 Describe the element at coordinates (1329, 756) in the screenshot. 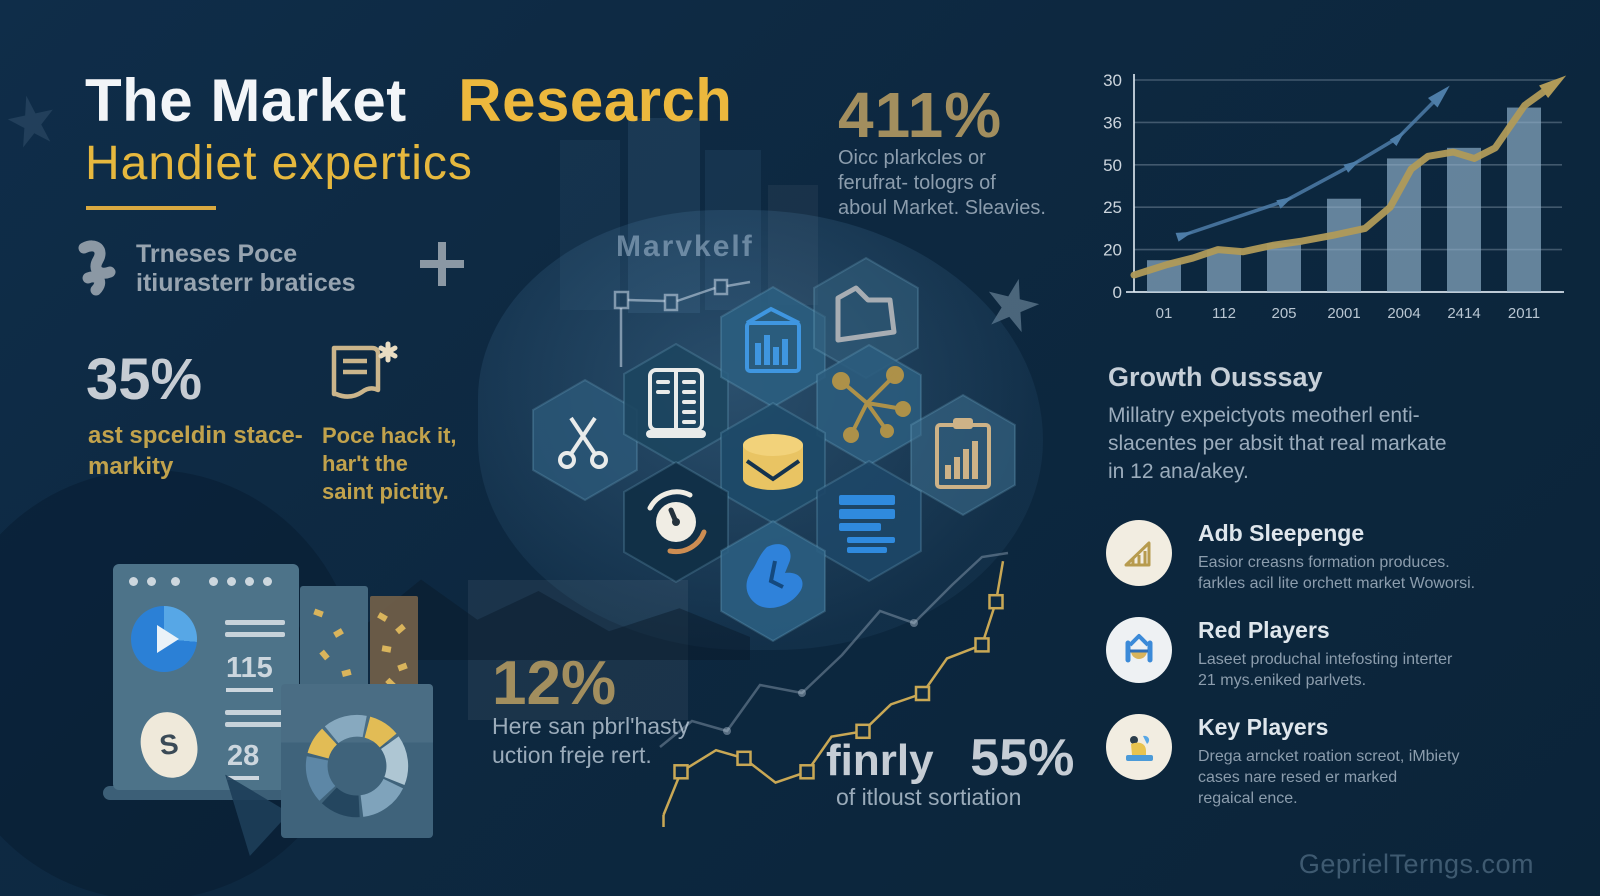

I see `list-item-line: Drega arncket roation screot, iMbiety` at that location.